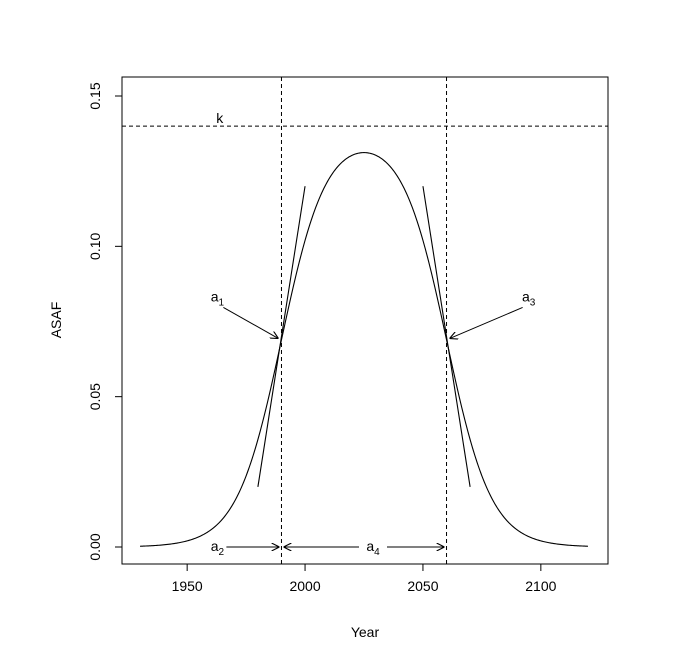  What do you see at coordinates (95, 396) in the screenshot?
I see `y-tick-label: 0.05` at bounding box center [95, 396].